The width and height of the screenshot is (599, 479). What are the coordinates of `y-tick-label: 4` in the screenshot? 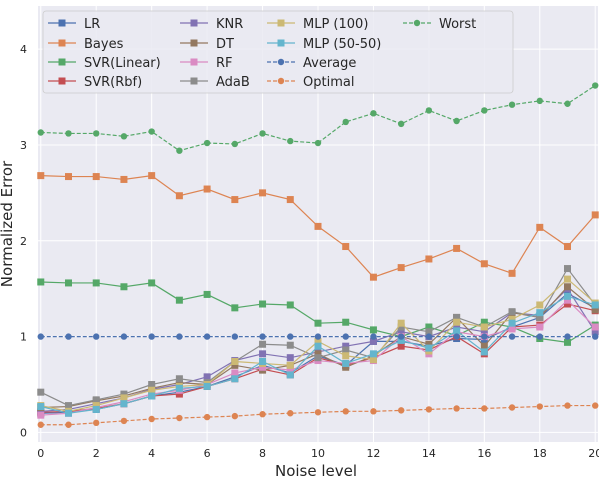 It's located at (23, 49).